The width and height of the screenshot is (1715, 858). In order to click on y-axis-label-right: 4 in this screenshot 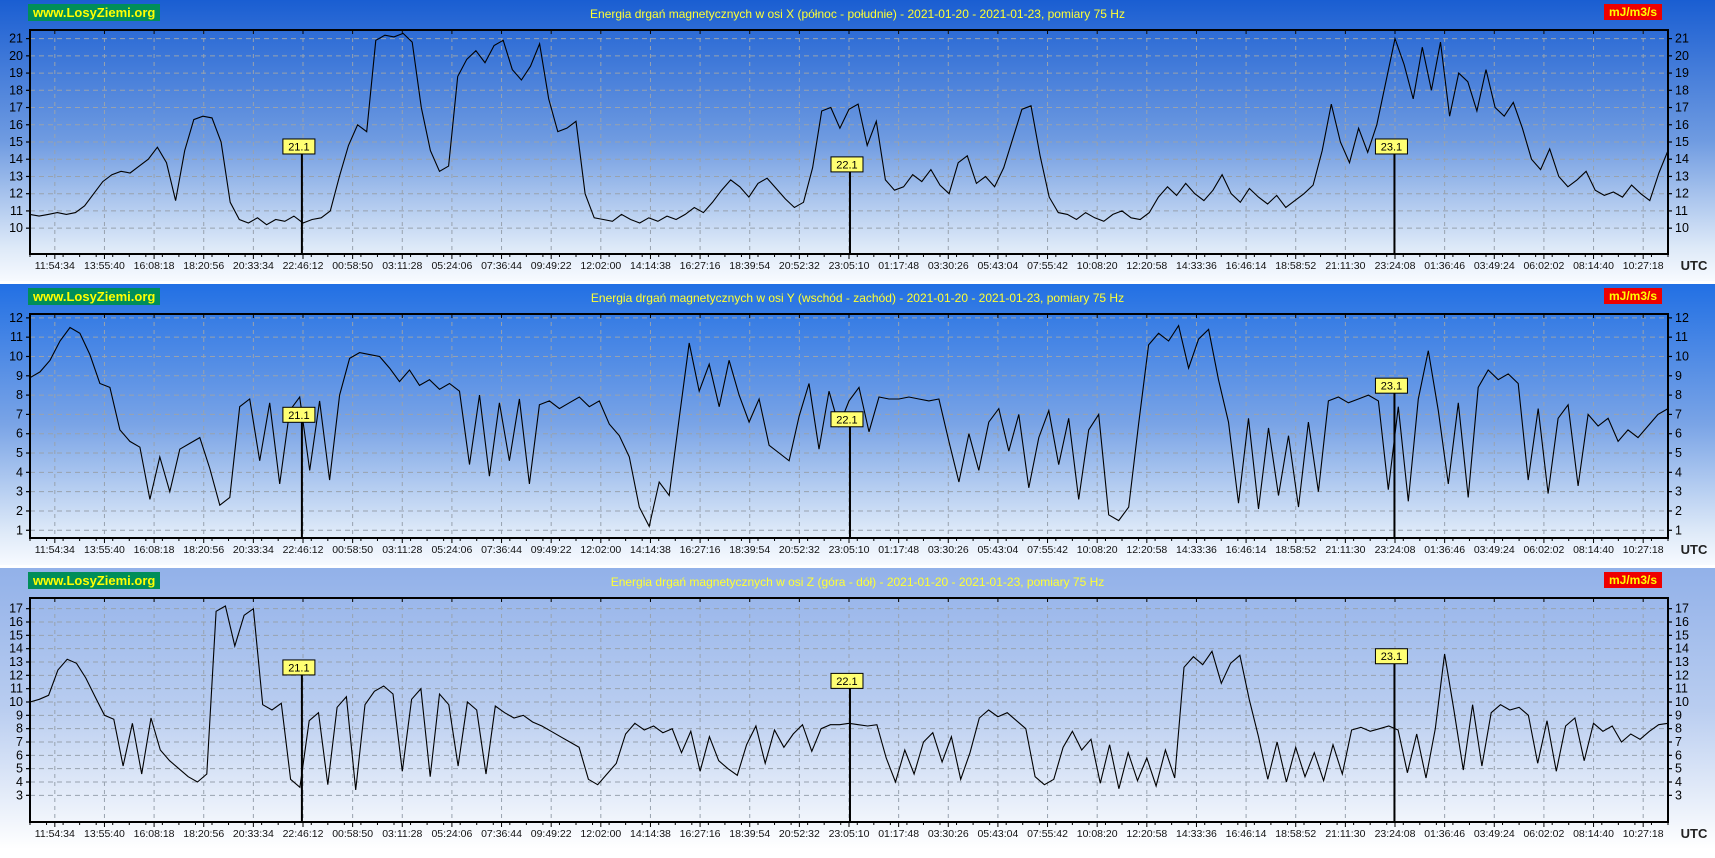, I will do `click(1678, 472)`.